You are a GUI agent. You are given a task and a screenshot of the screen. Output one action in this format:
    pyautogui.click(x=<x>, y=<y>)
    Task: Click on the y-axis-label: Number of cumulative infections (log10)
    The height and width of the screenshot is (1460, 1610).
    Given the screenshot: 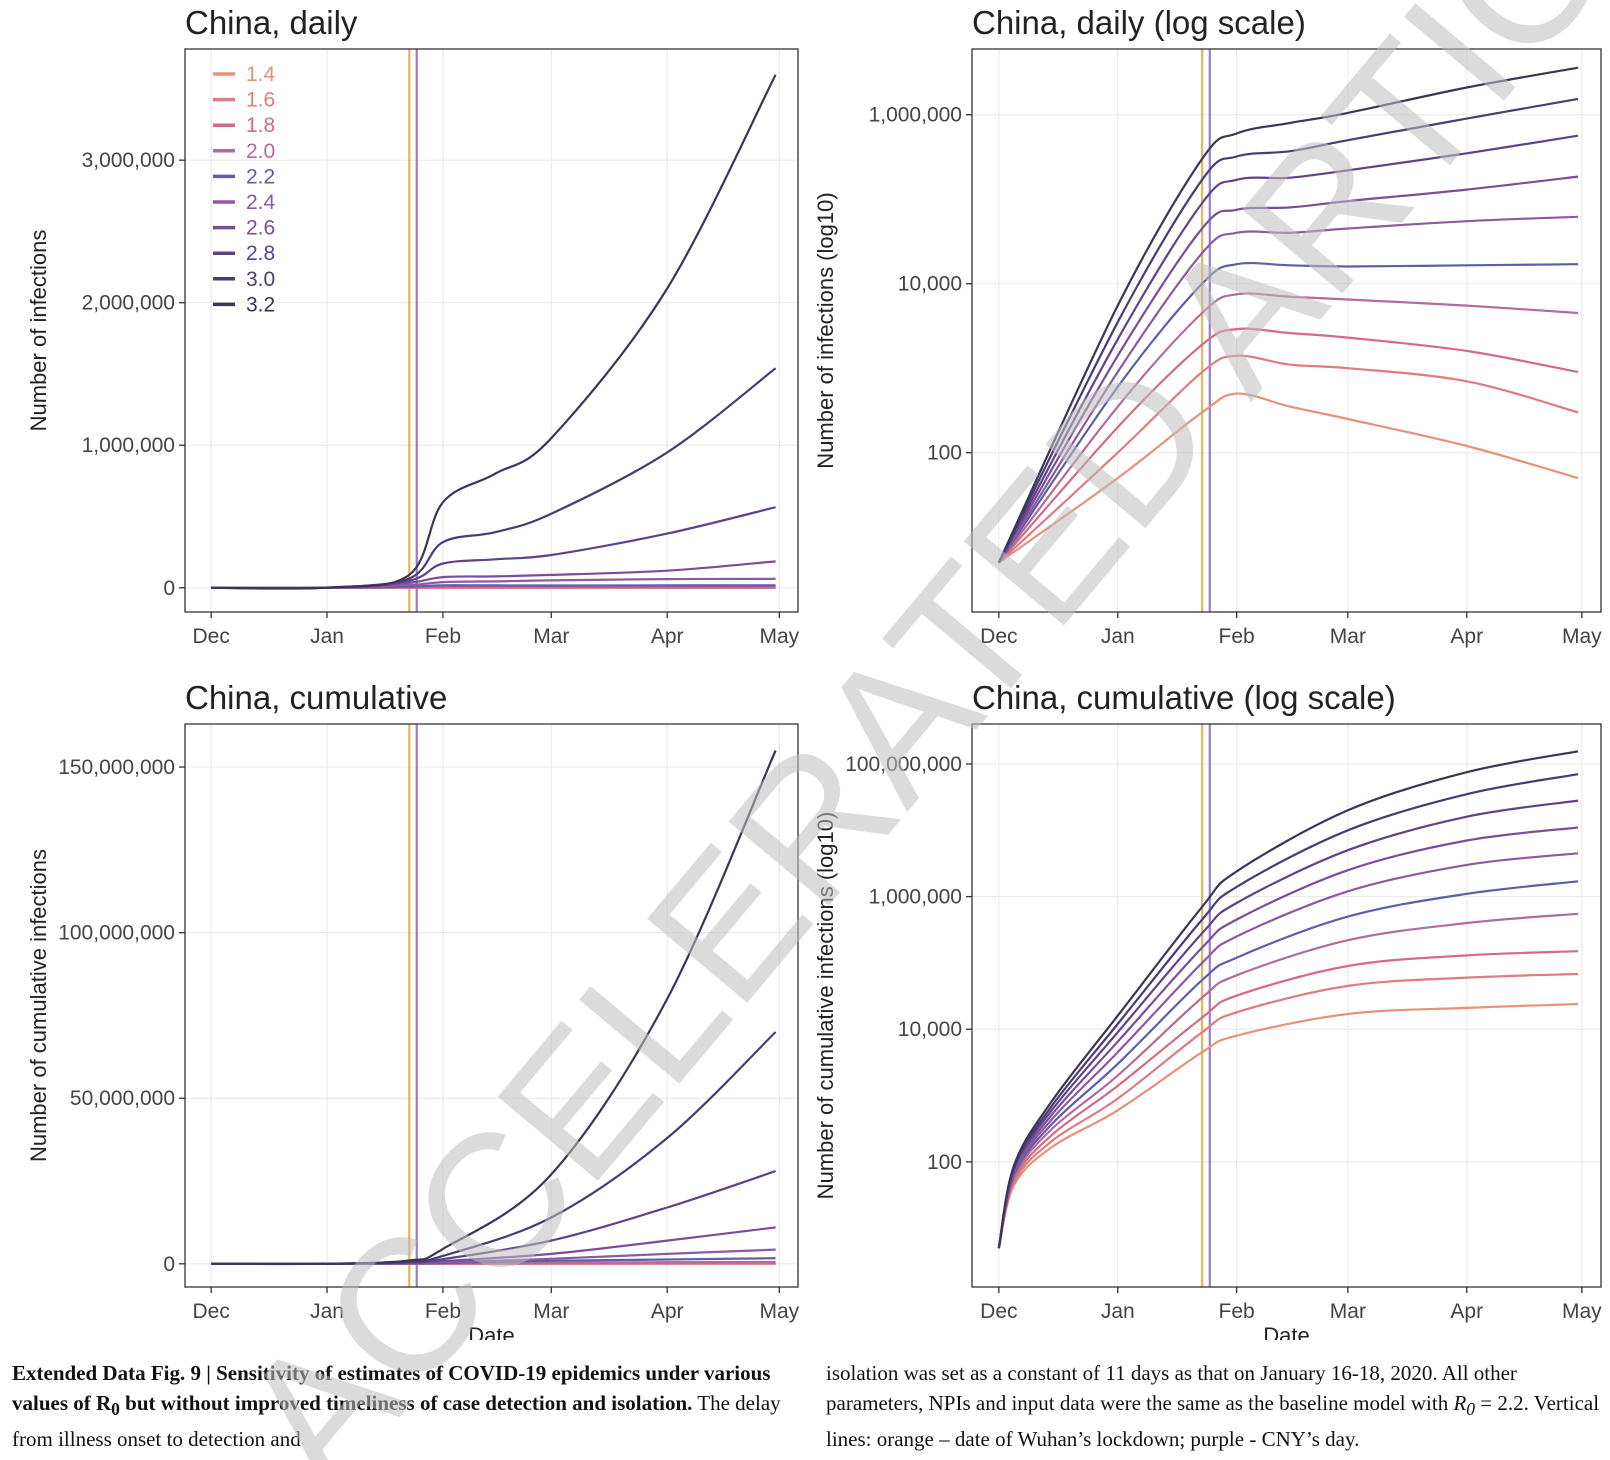 What is the action you would take?
    pyautogui.click(x=825, y=1006)
    